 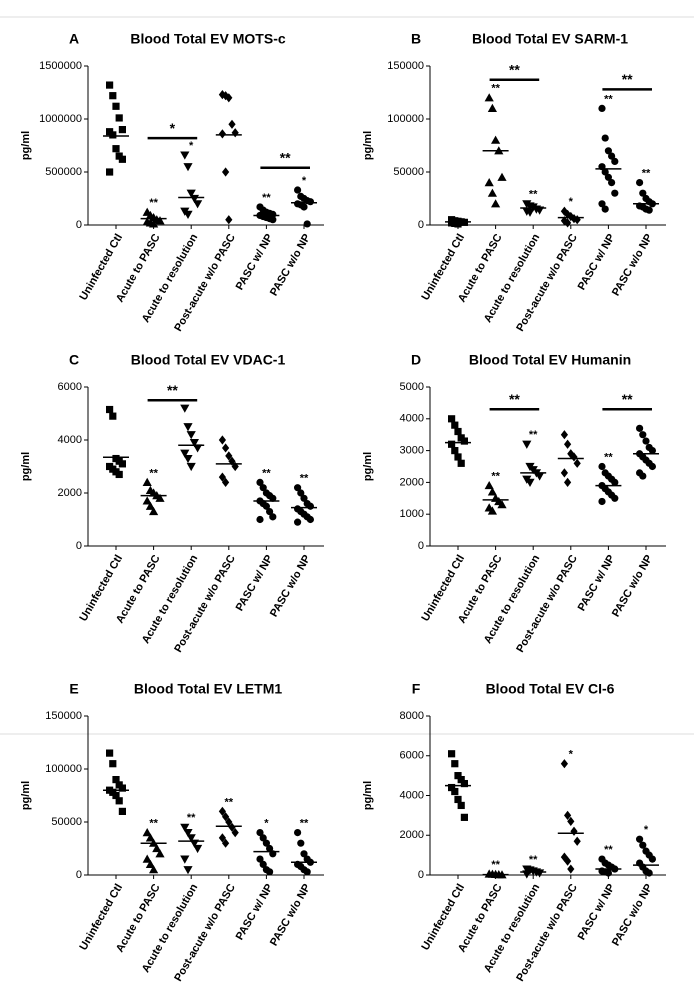 What do you see at coordinates (412, 716) in the screenshot?
I see `y-tick-label: 8000` at bounding box center [412, 716].